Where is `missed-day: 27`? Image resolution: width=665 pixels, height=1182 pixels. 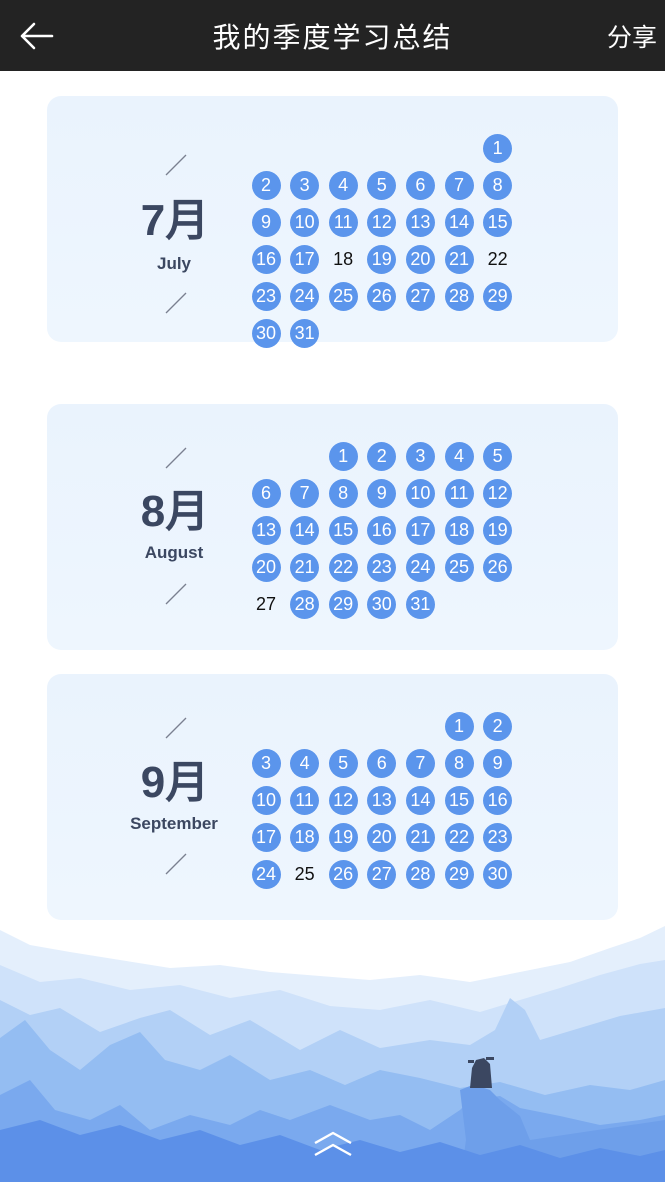 missed-day: 27 is located at coordinates (266, 603).